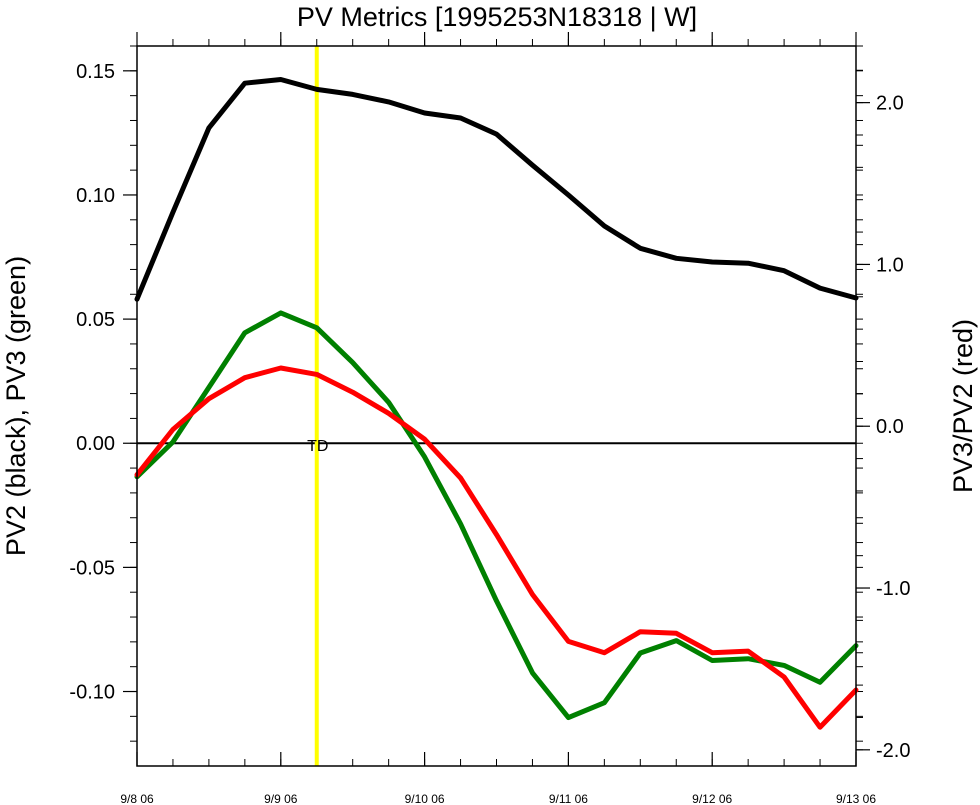 The image size is (980, 805). I want to click on x-tick-label: 9/10 06, so click(425, 798).